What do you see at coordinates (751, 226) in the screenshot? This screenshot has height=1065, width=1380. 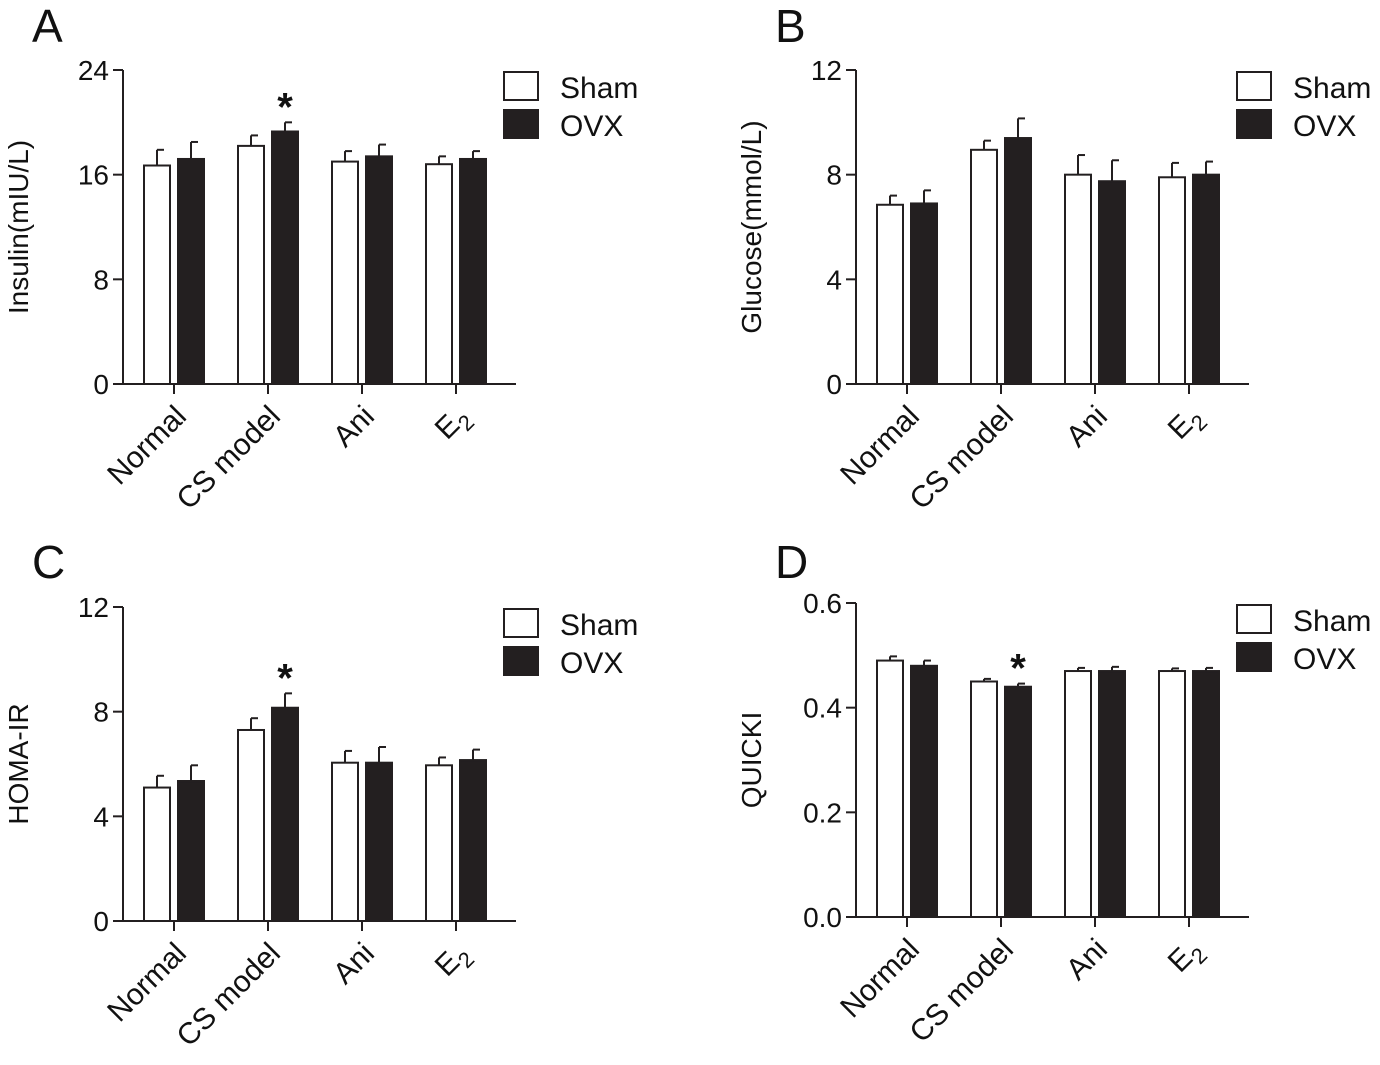 I see `y-axis-label: Glucose(mmol/L)` at bounding box center [751, 226].